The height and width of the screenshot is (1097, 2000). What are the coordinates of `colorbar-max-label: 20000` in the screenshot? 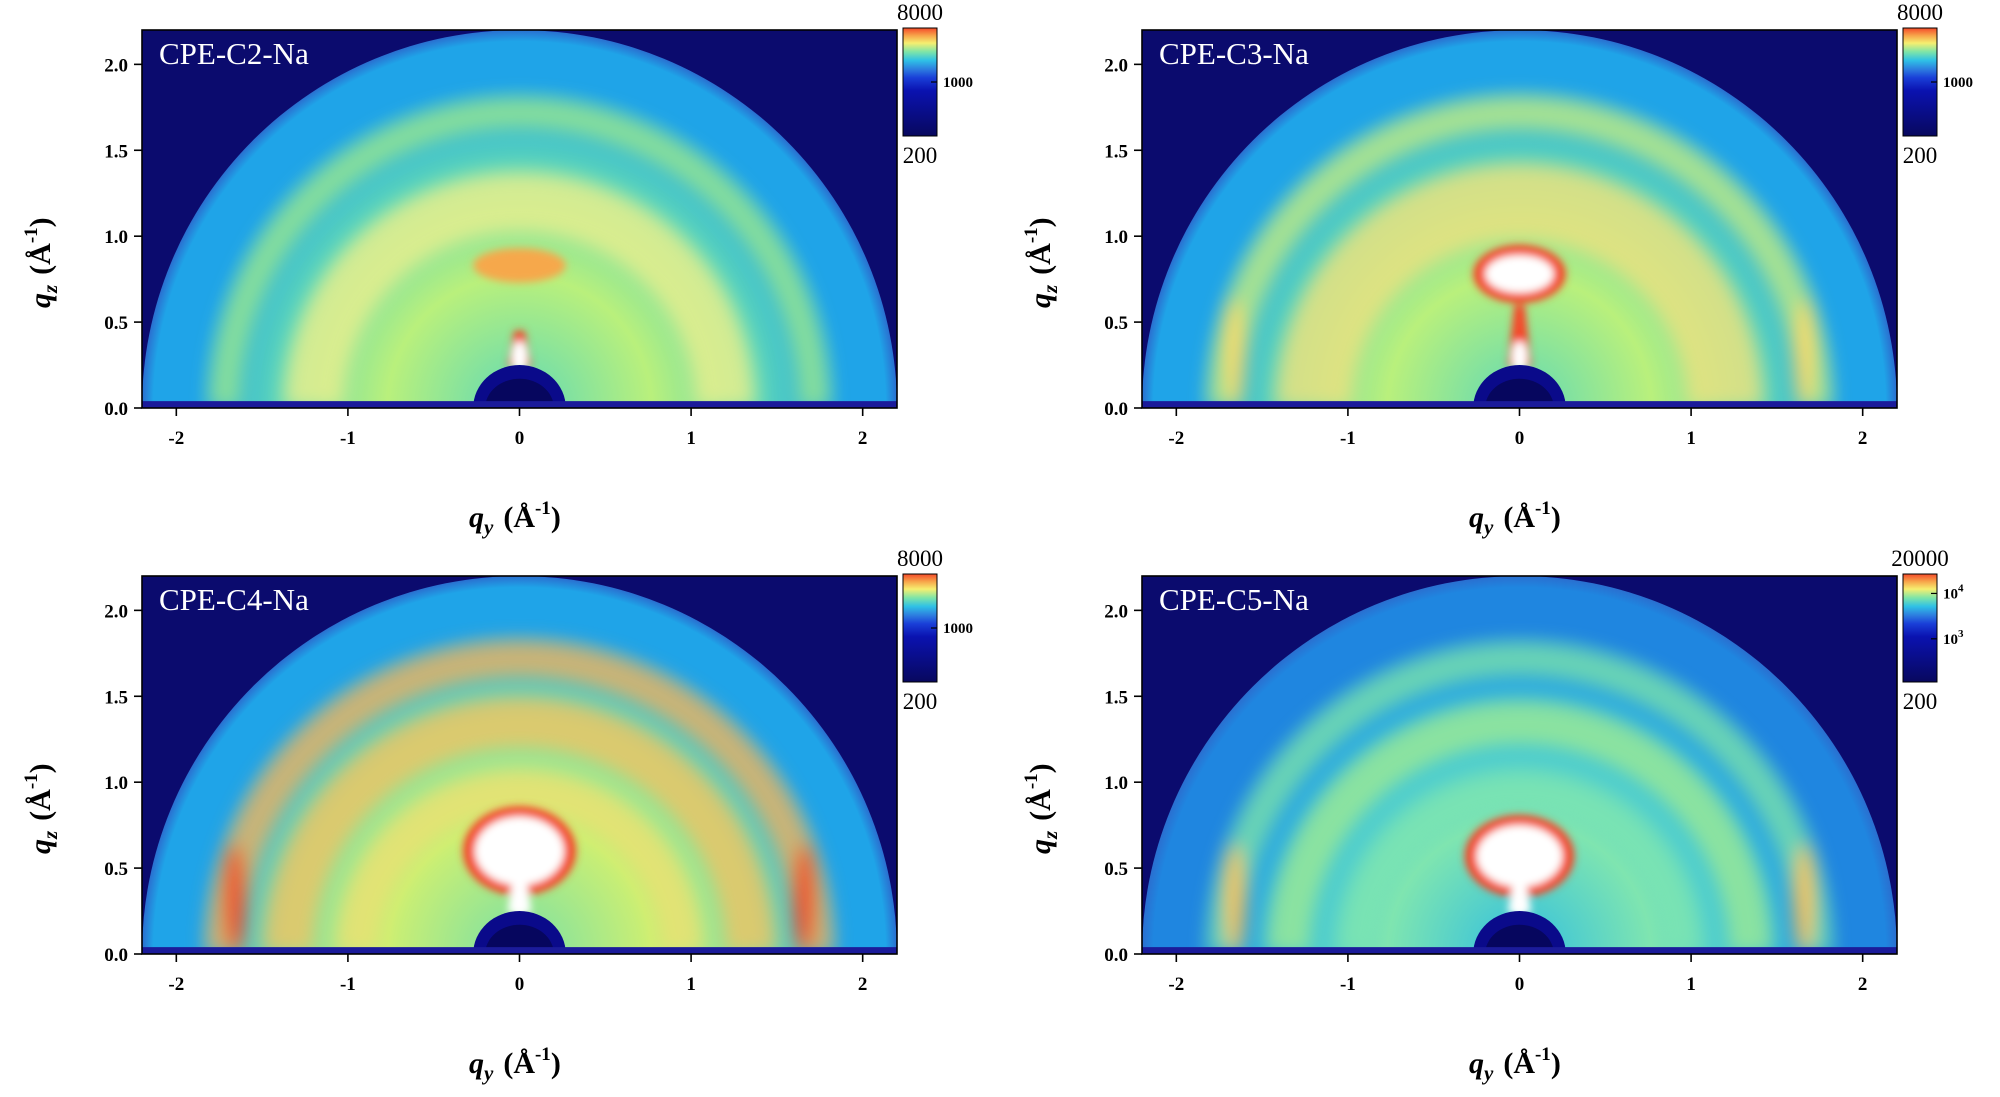 It's located at (1920, 558).